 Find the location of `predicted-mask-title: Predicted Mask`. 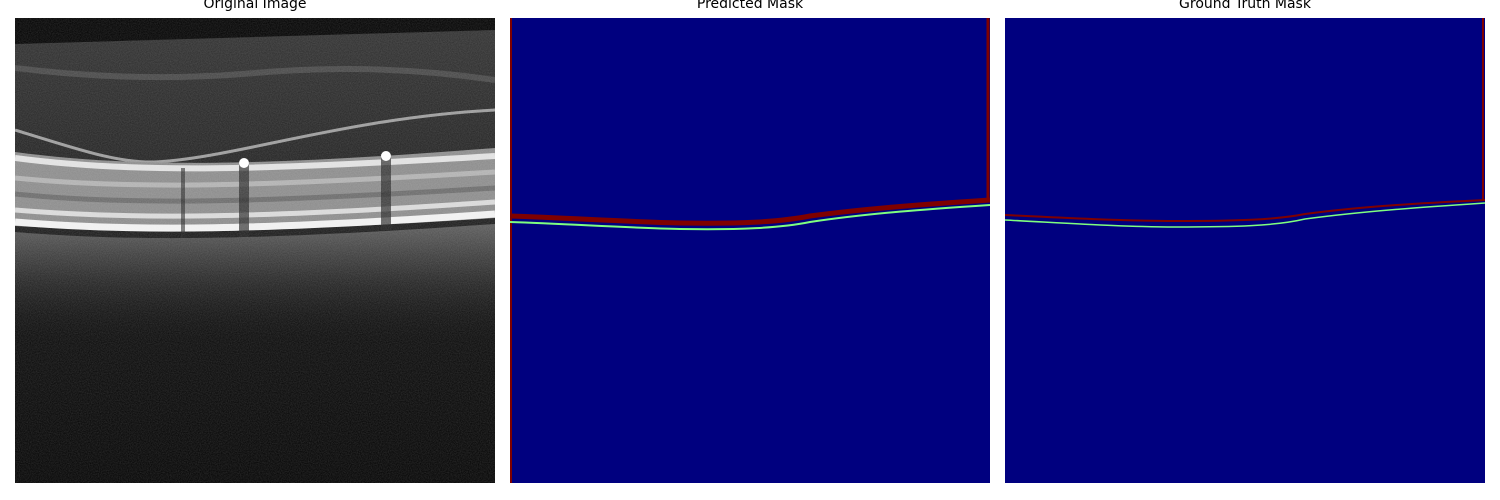

predicted-mask-title: Predicted Mask is located at coordinates (750, 6).